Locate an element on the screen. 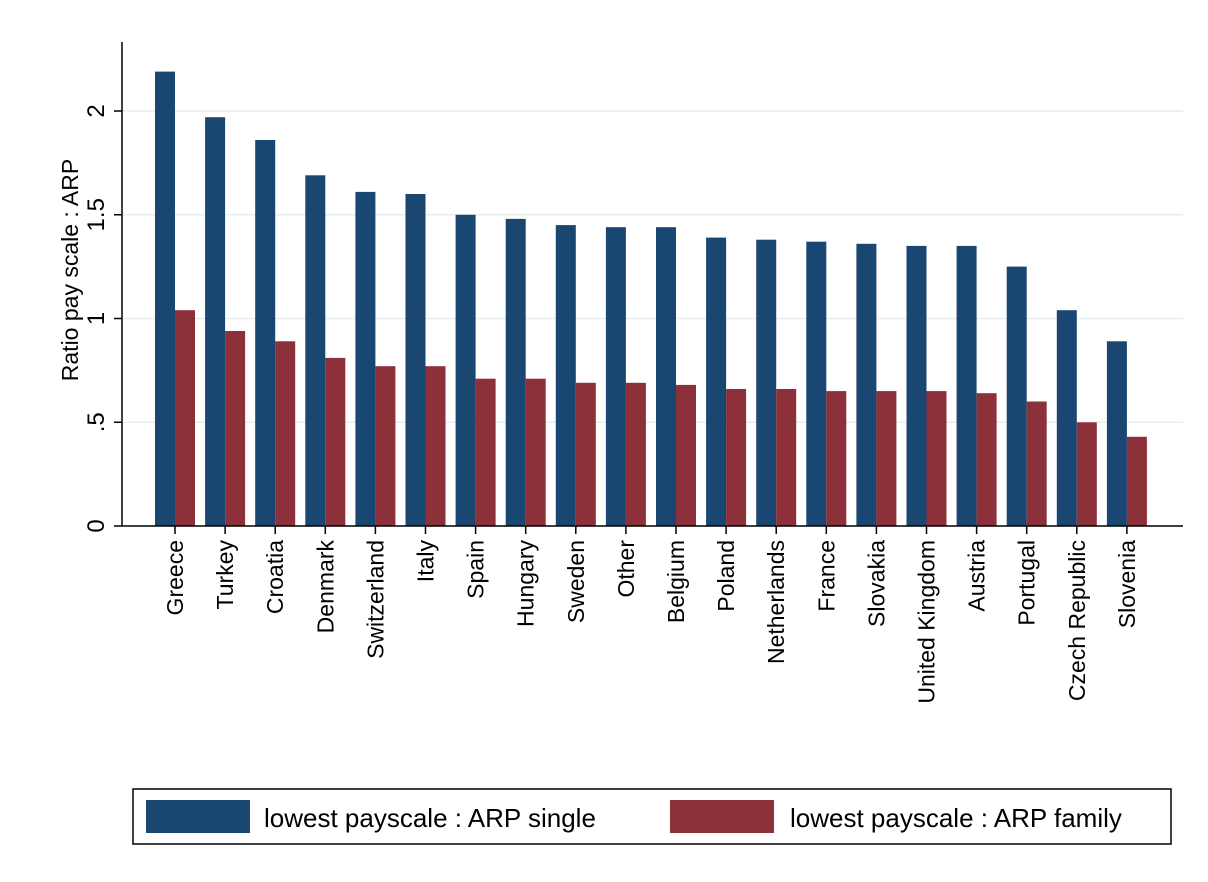  x-tick-label: Spain is located at coordinates (476, 569).